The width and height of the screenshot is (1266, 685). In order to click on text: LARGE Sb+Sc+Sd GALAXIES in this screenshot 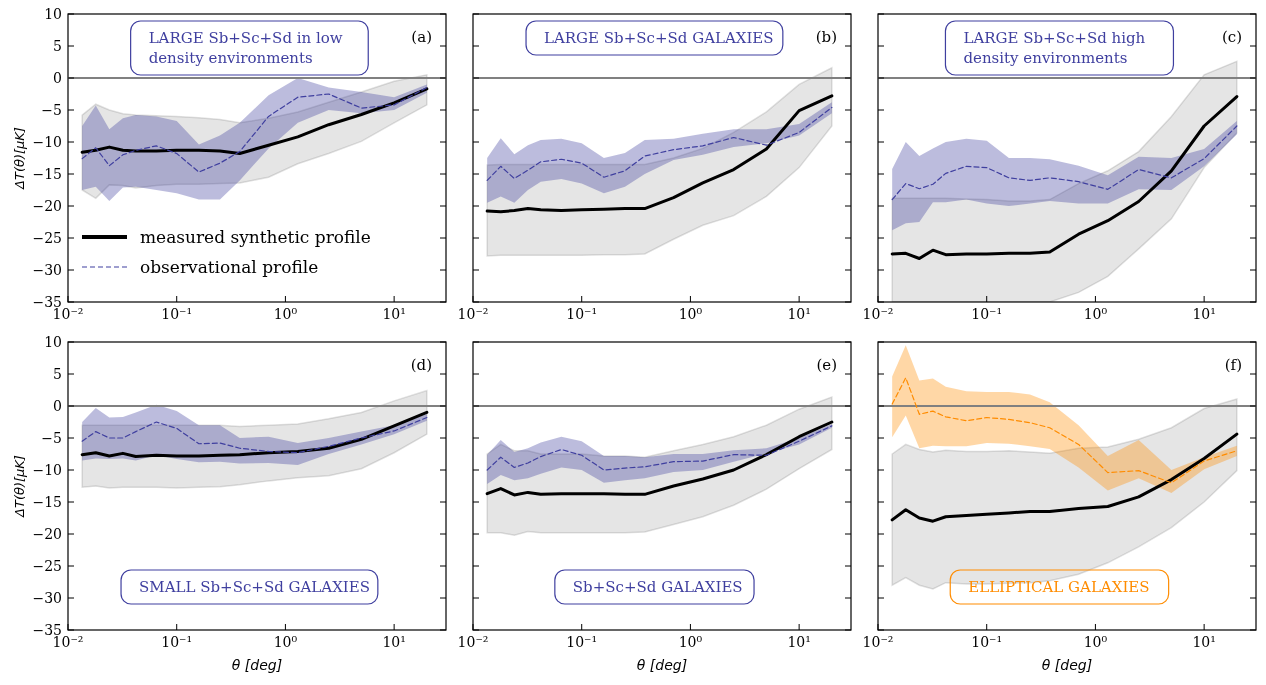, I will do `click(659, 38)`.